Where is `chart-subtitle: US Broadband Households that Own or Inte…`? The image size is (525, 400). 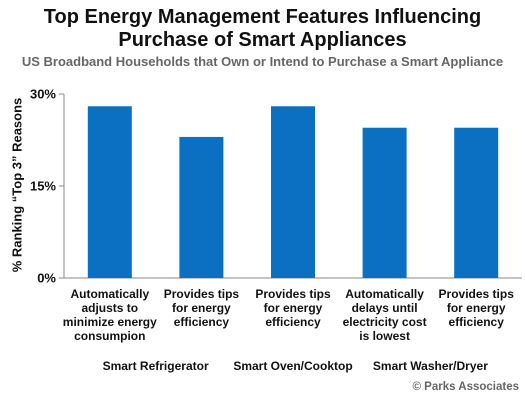 chart-subtitle: US Broadband Households that Own or Inte… is located at coordinates (262, 61).